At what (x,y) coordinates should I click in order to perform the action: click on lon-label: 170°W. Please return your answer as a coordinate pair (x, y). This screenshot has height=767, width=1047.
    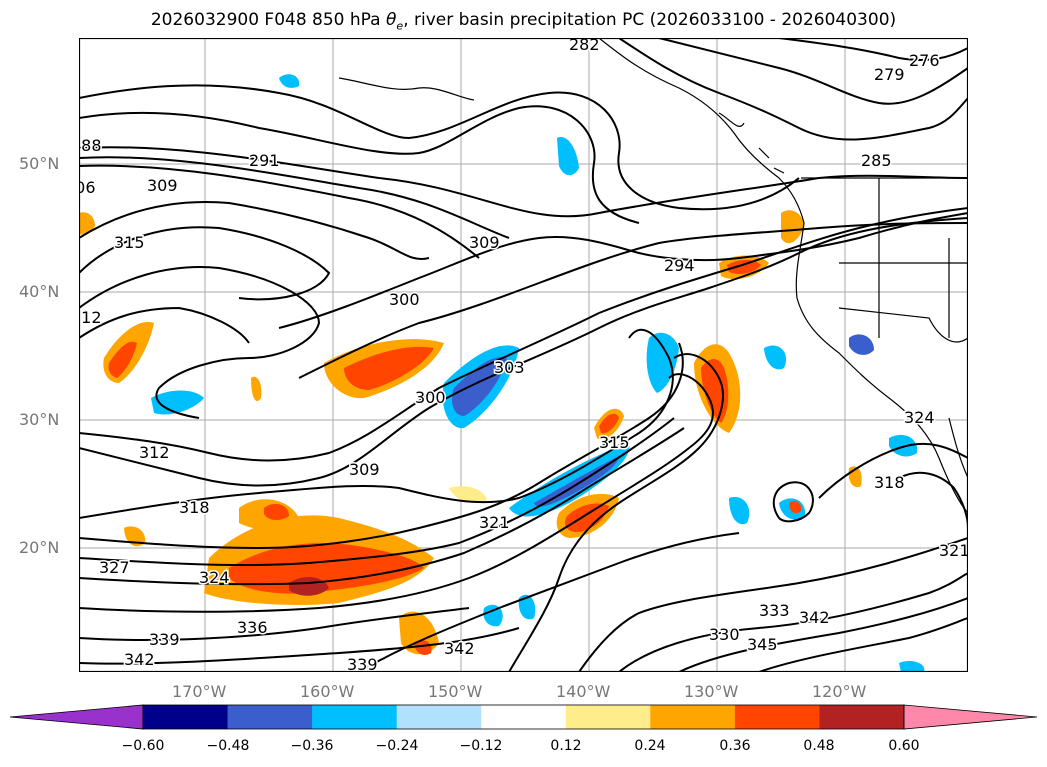
    Looking at the image, I should click on (199, 691).